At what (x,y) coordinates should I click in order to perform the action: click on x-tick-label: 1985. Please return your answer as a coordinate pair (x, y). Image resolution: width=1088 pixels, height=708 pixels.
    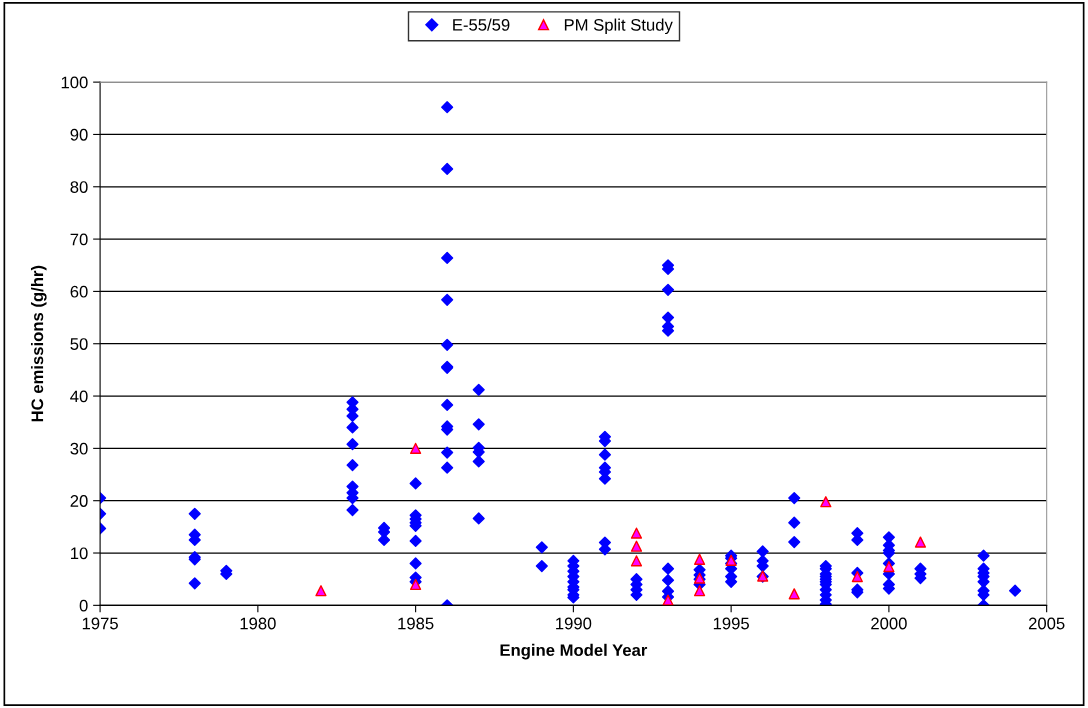
    Looking at the image, I should click on (416, 623).